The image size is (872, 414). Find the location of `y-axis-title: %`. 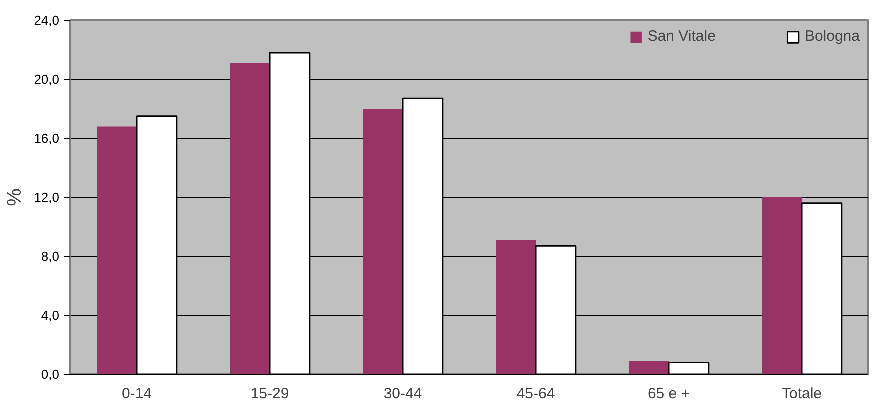

y-axis-title: % is located at coordinates (15, 197).